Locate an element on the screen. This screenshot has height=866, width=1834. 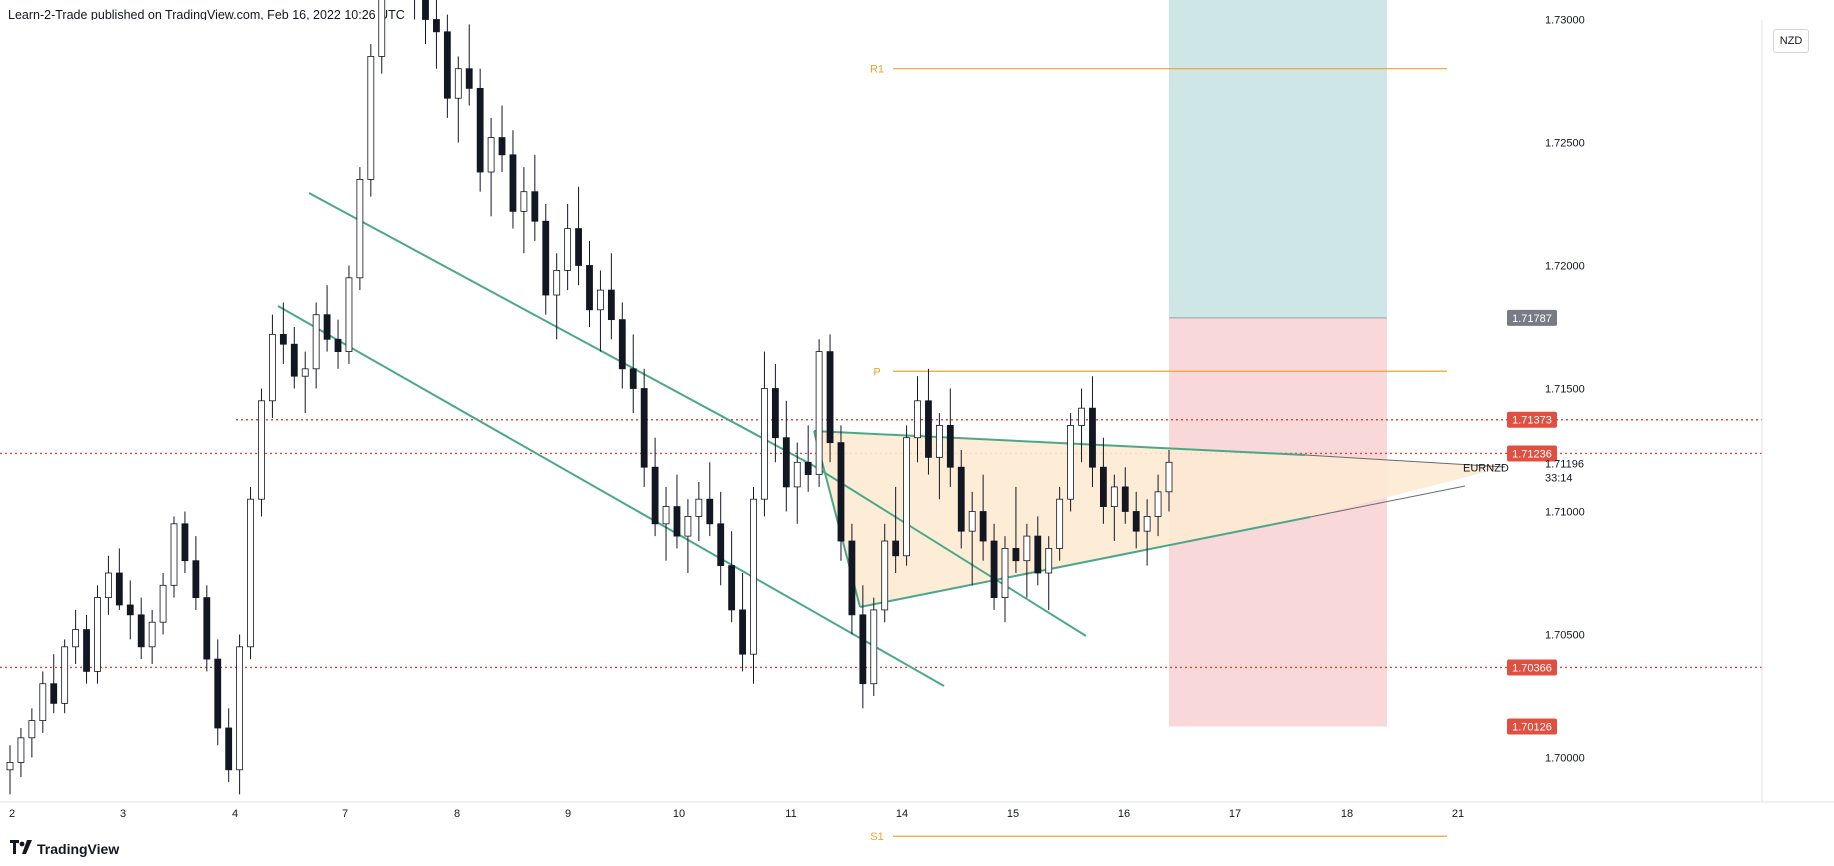
position-zones is located at coordinates (1278, 363).